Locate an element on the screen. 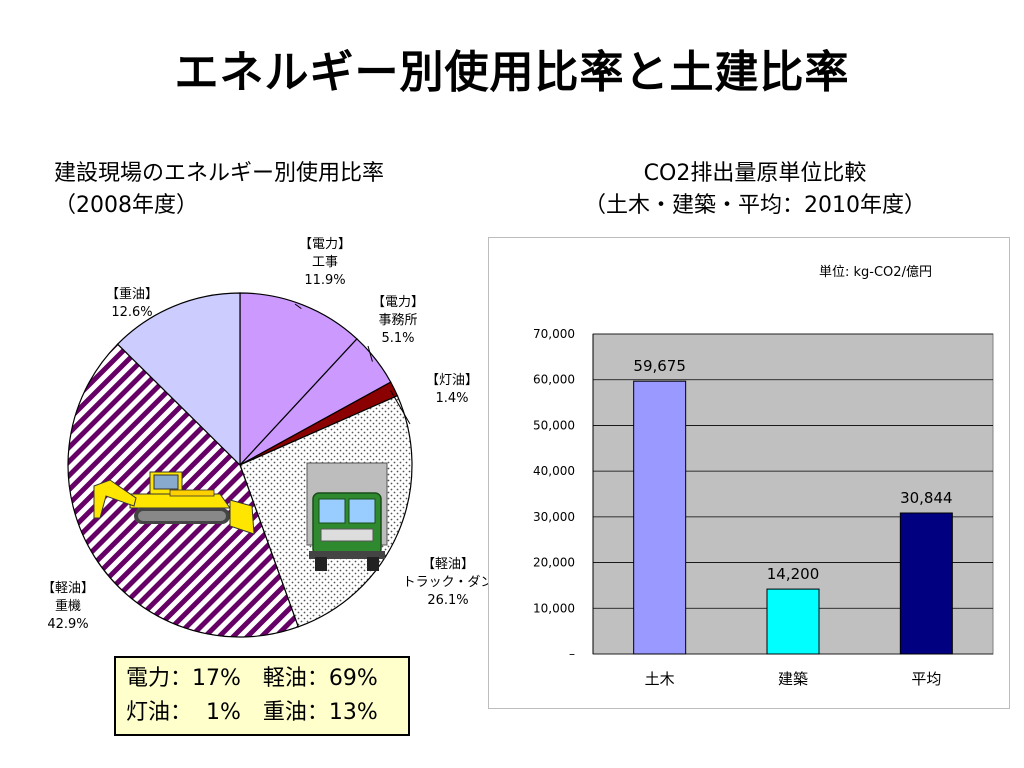 The width and height of the screenshot is (1024, 768). page-title: エネルギー別使用比率と土建比率 is located at coordinates (512, 72).